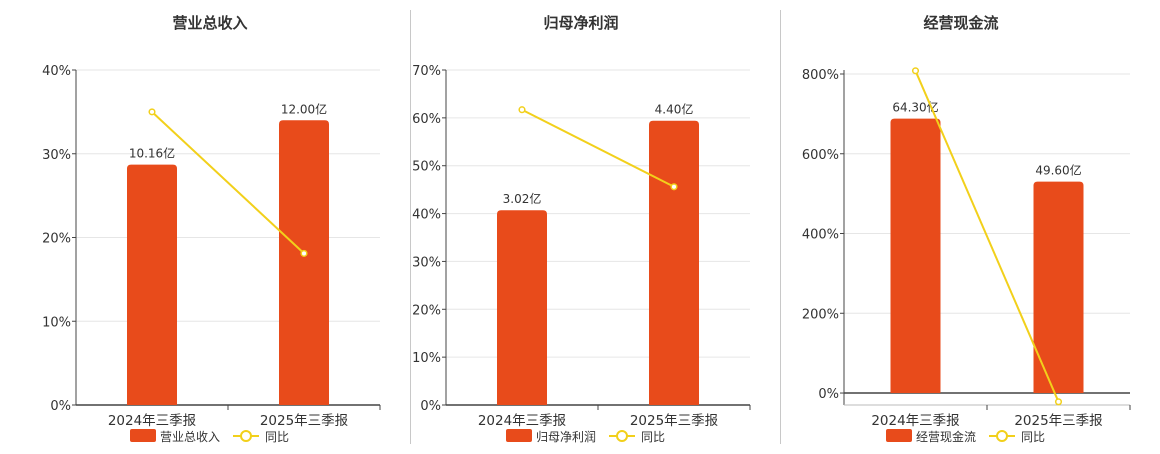 This screenshot has width=1160, height=454. What do you see at coordinates (580, 23) in the screenshot?
I see `chart-title: 归母净利润` at bounding box center [580, 23].